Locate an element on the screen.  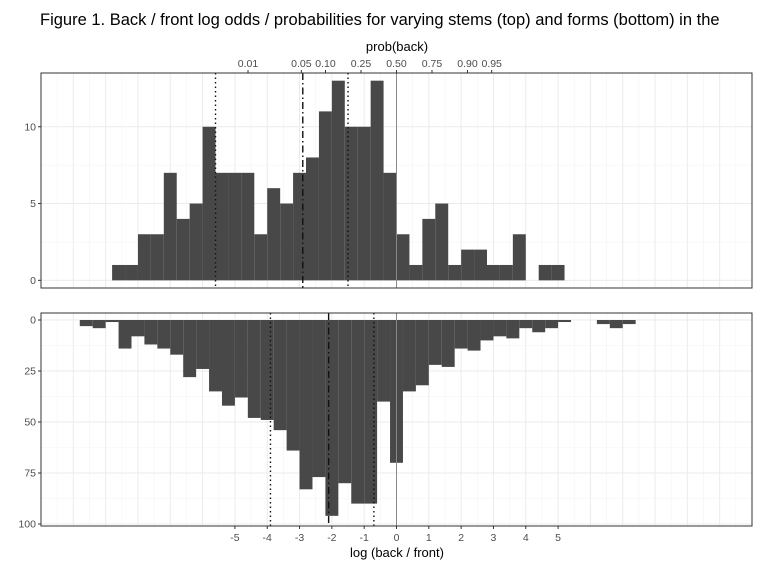
secondary-x-axis: 0.01 0.05 0.10 0.25 0.50 0.75 0.90 0.95 is located at coordinates (370, 65).